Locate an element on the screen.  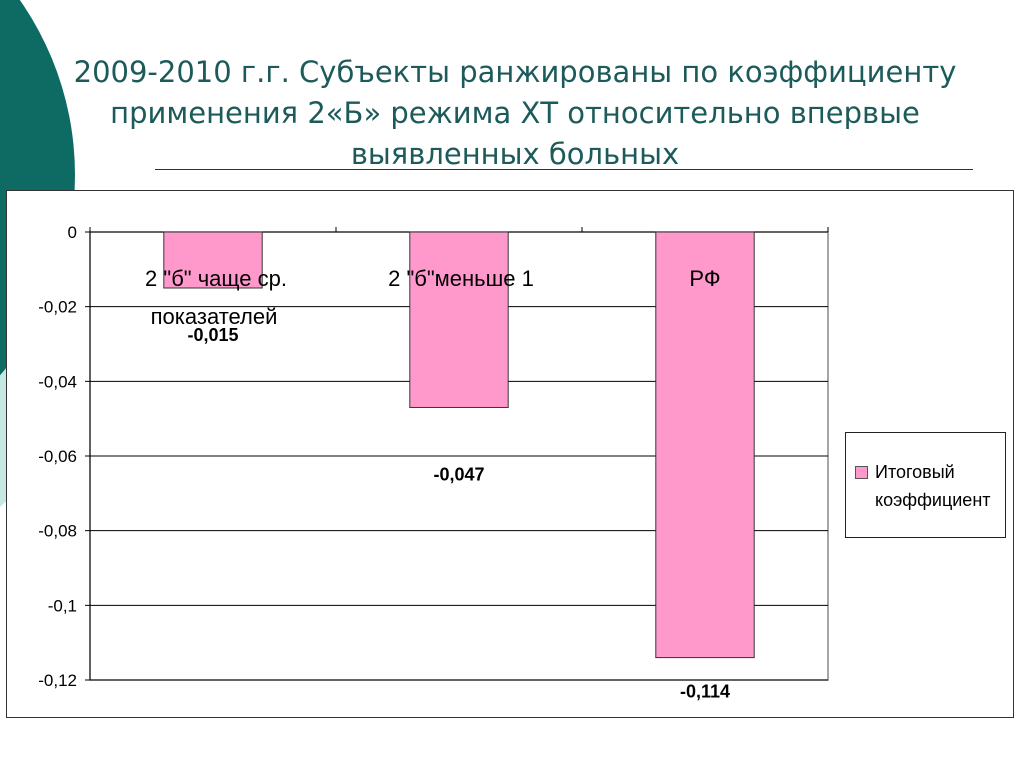
category-label: РФ is located at coordinates (704, 278).